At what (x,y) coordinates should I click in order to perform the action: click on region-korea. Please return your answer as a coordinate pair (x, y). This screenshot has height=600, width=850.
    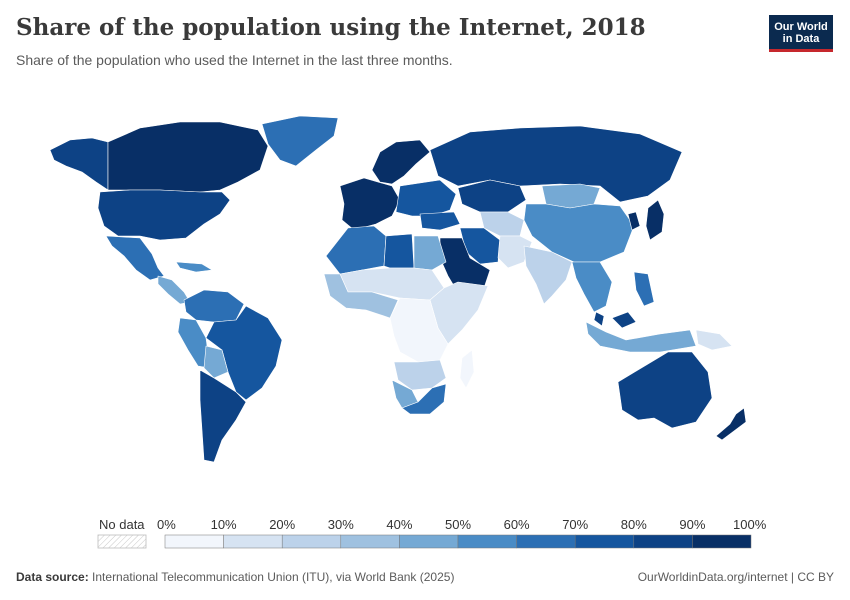
    Looking at the image, I should click on (634, 221).